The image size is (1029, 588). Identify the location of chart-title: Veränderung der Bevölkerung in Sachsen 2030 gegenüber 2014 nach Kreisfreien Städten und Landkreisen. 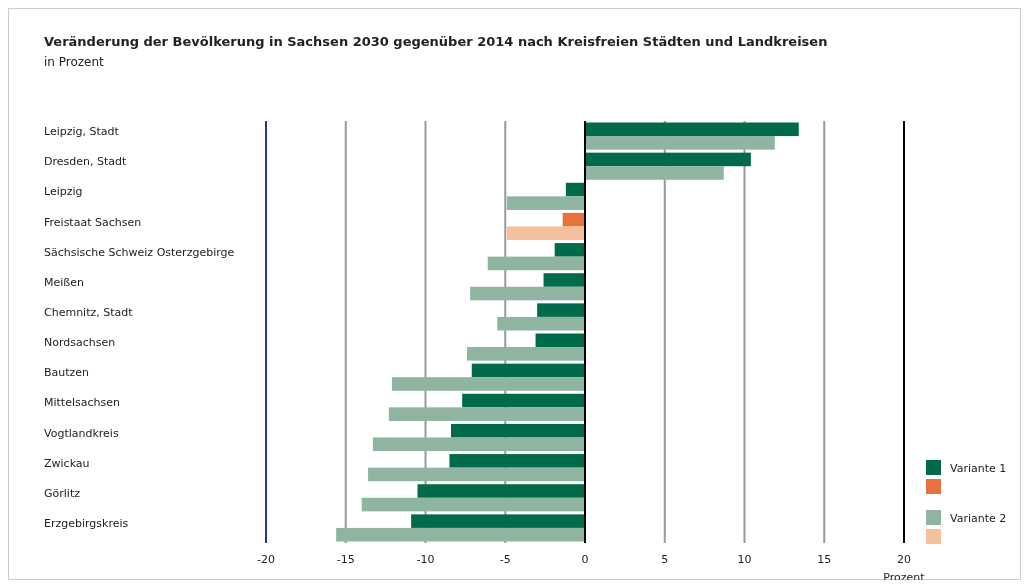
(436, 41).